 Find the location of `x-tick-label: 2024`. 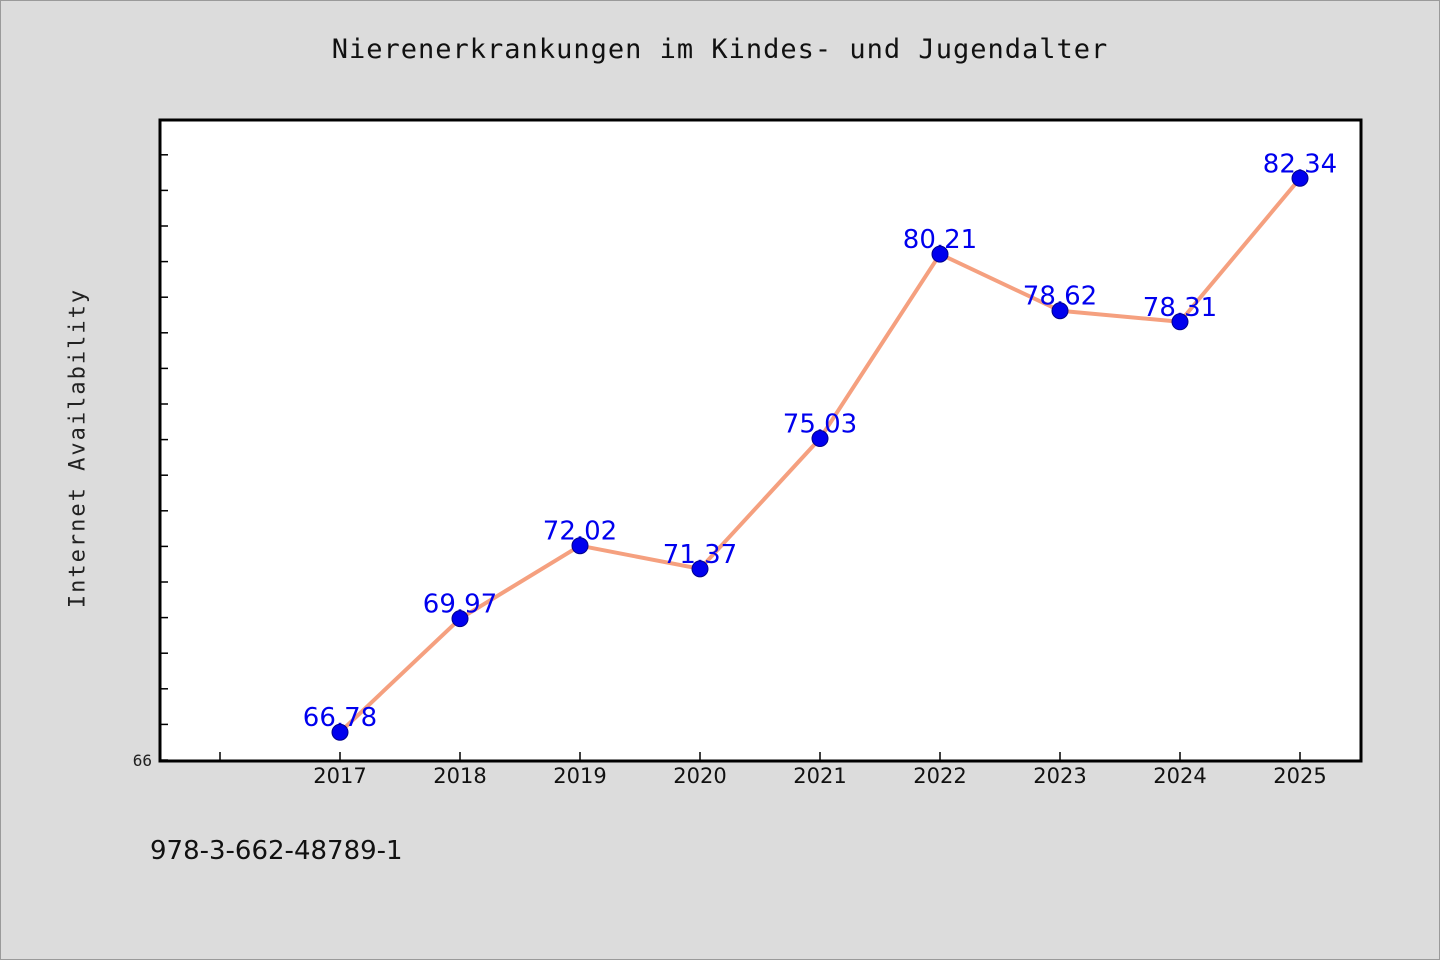

x-tick-label: 2024 is located at coordinates (1179, 776).